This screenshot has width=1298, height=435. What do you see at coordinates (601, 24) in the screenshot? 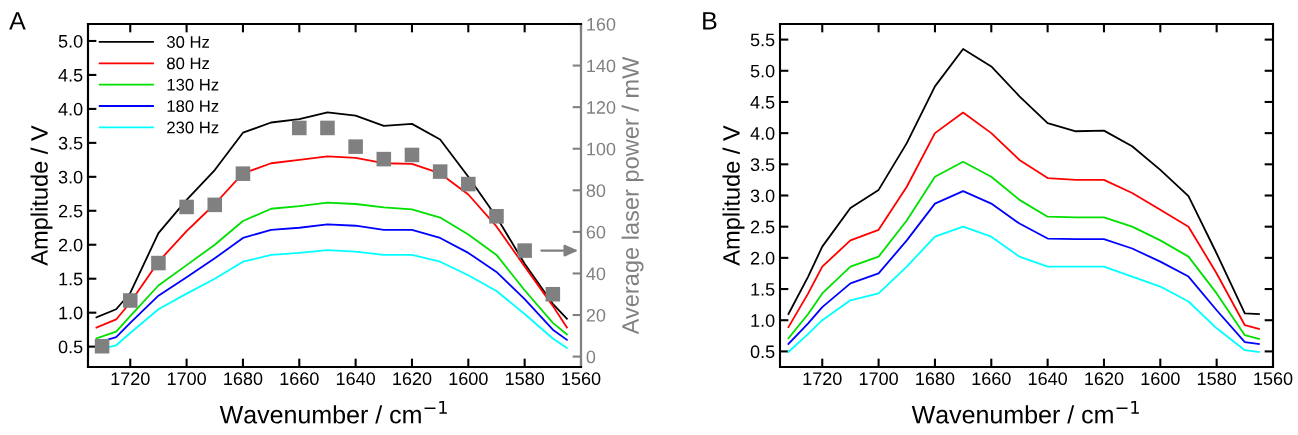
I see `y2-tick-label: 160` at bounding box center [601, 24].